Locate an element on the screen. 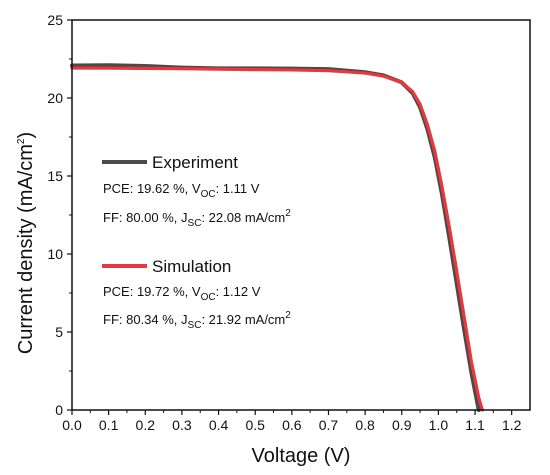 Image resolution: width=550 pixels, height=475 pixels. x-tick-label: 0.1 is located at coordinates (109, 425).